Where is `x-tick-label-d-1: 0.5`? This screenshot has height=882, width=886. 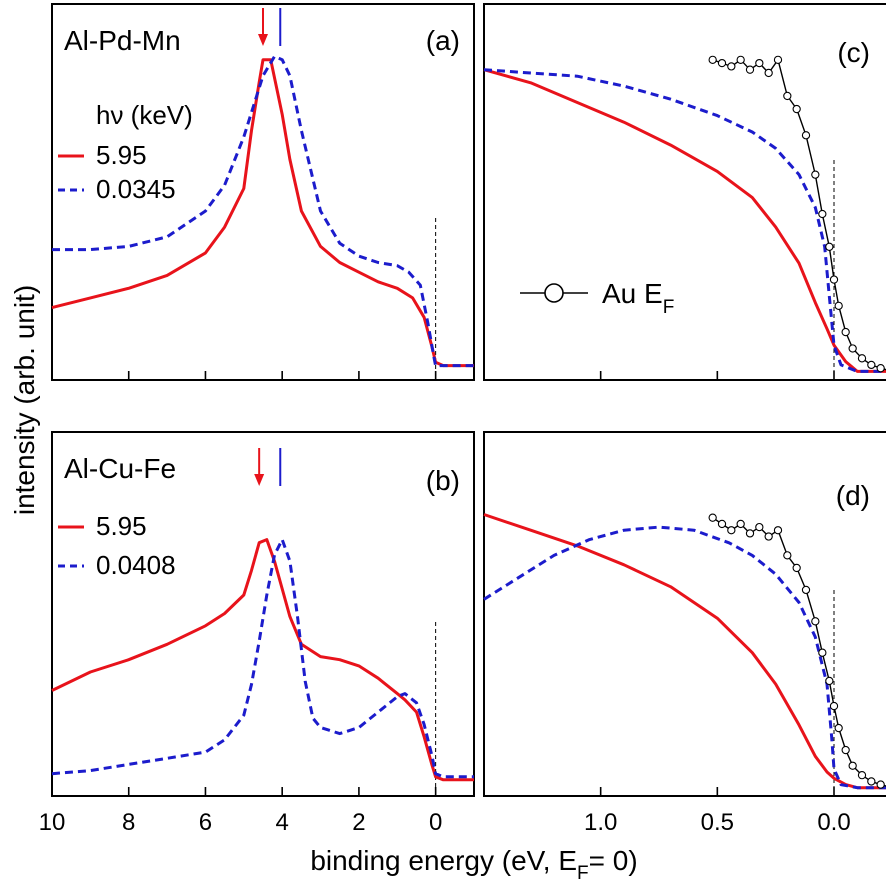 x-tick-label-d-1: 0.5 is located at coordinates (717, 822).